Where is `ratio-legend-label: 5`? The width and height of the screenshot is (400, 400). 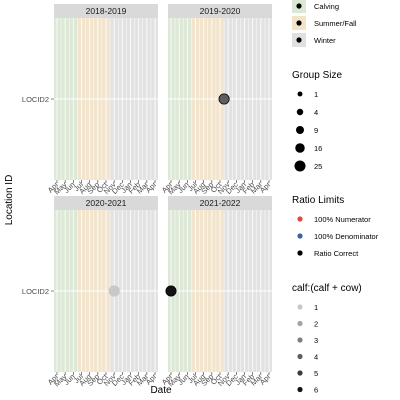
ratio-legend-label: 5 is located at coordinates (316, 373).